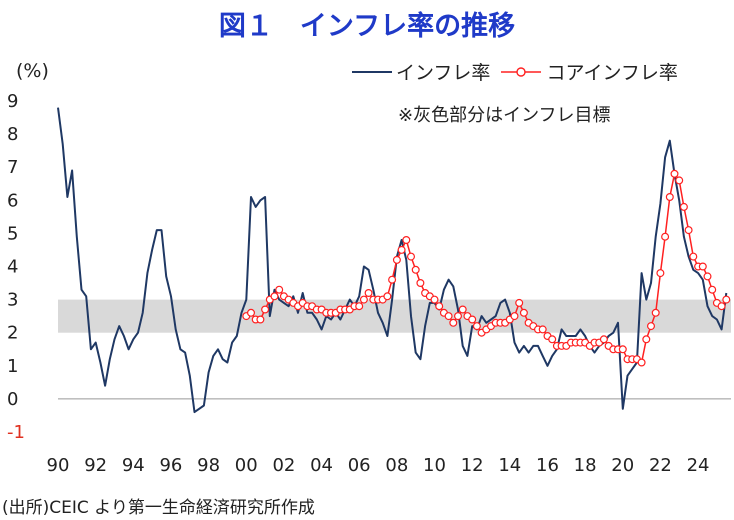 This screenshot has height=520, width=734. What do you see at coordinates (283, 465) in the screenshot?
I see `x-tick-label: 02` at bounding box center [283, 465].